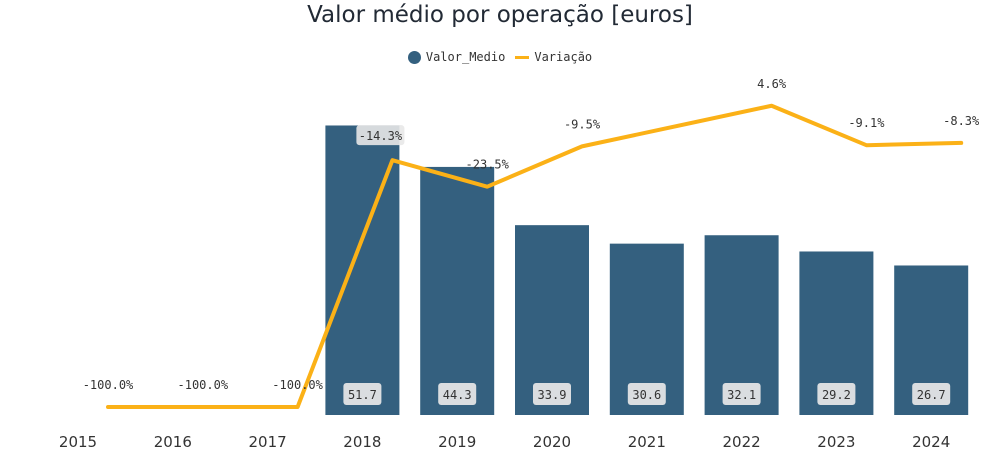 The width and height of the screenshot is (1000, 470). Describe the element at coordinates (457, 290) in the screenshot. I see `bar-2019` at that location.